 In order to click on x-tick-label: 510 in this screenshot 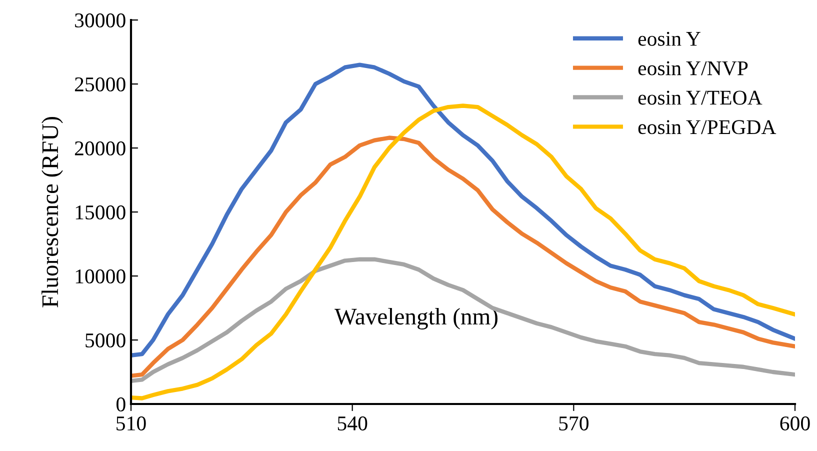, I will do `click(131, 423)`.